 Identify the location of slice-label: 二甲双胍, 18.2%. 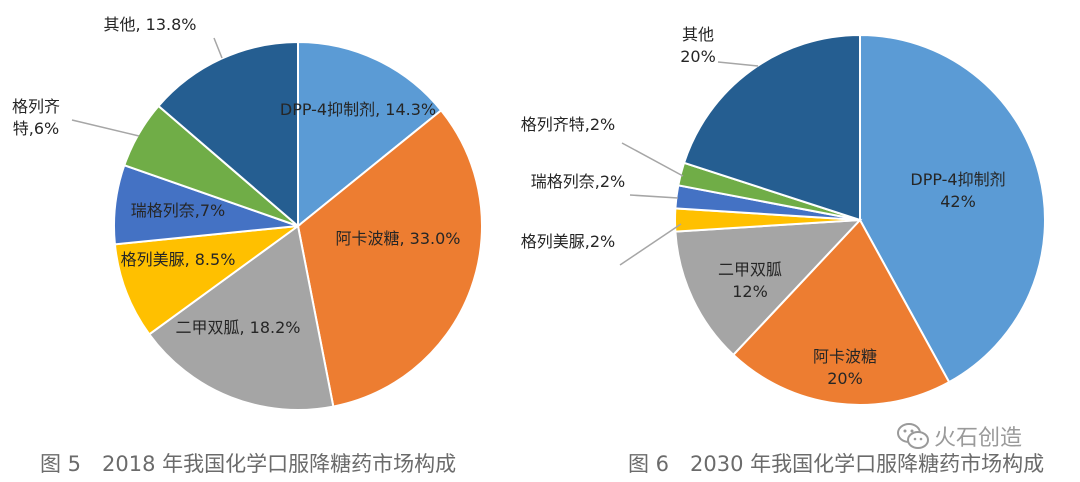
(237, 327).